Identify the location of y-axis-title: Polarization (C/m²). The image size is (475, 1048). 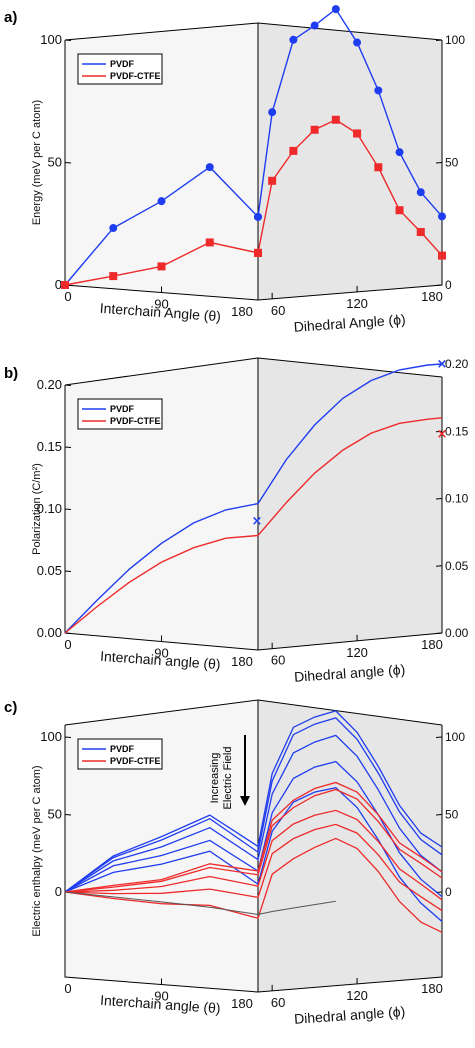
(37, 509).